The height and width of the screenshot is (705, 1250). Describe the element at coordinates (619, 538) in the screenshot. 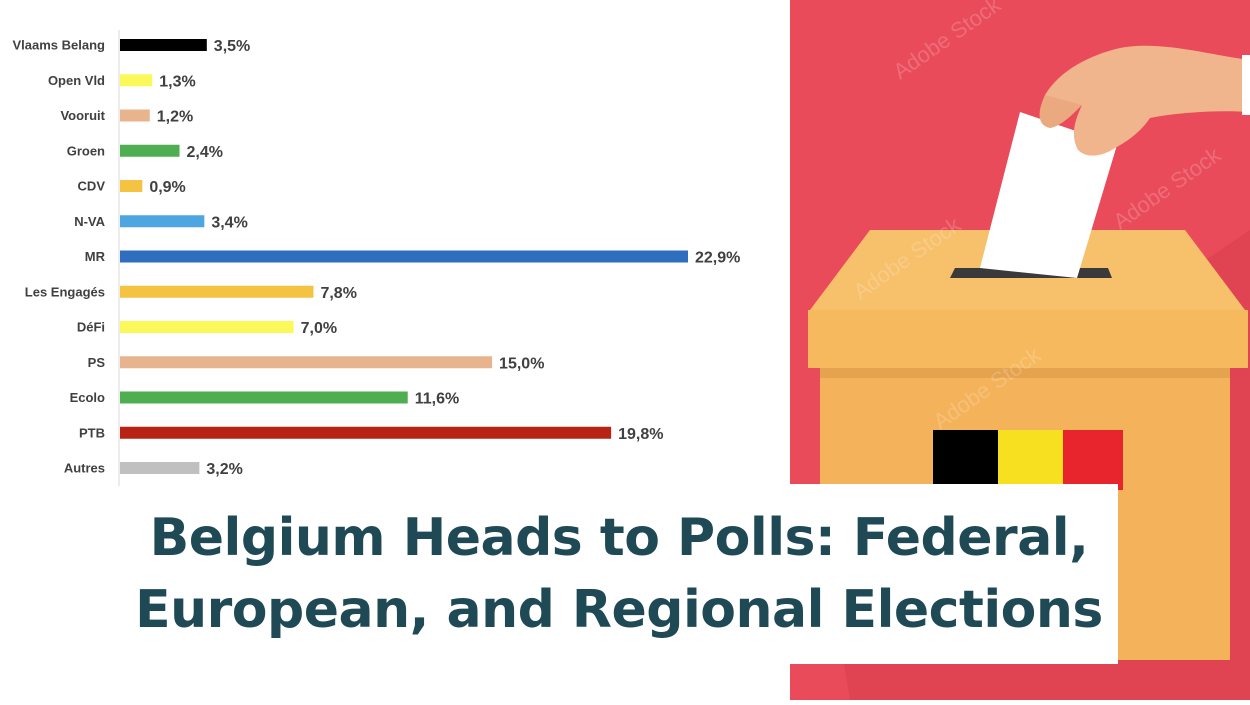

I see `headline-line-1: Belgium Heads to Polls: Federal,` at that location.